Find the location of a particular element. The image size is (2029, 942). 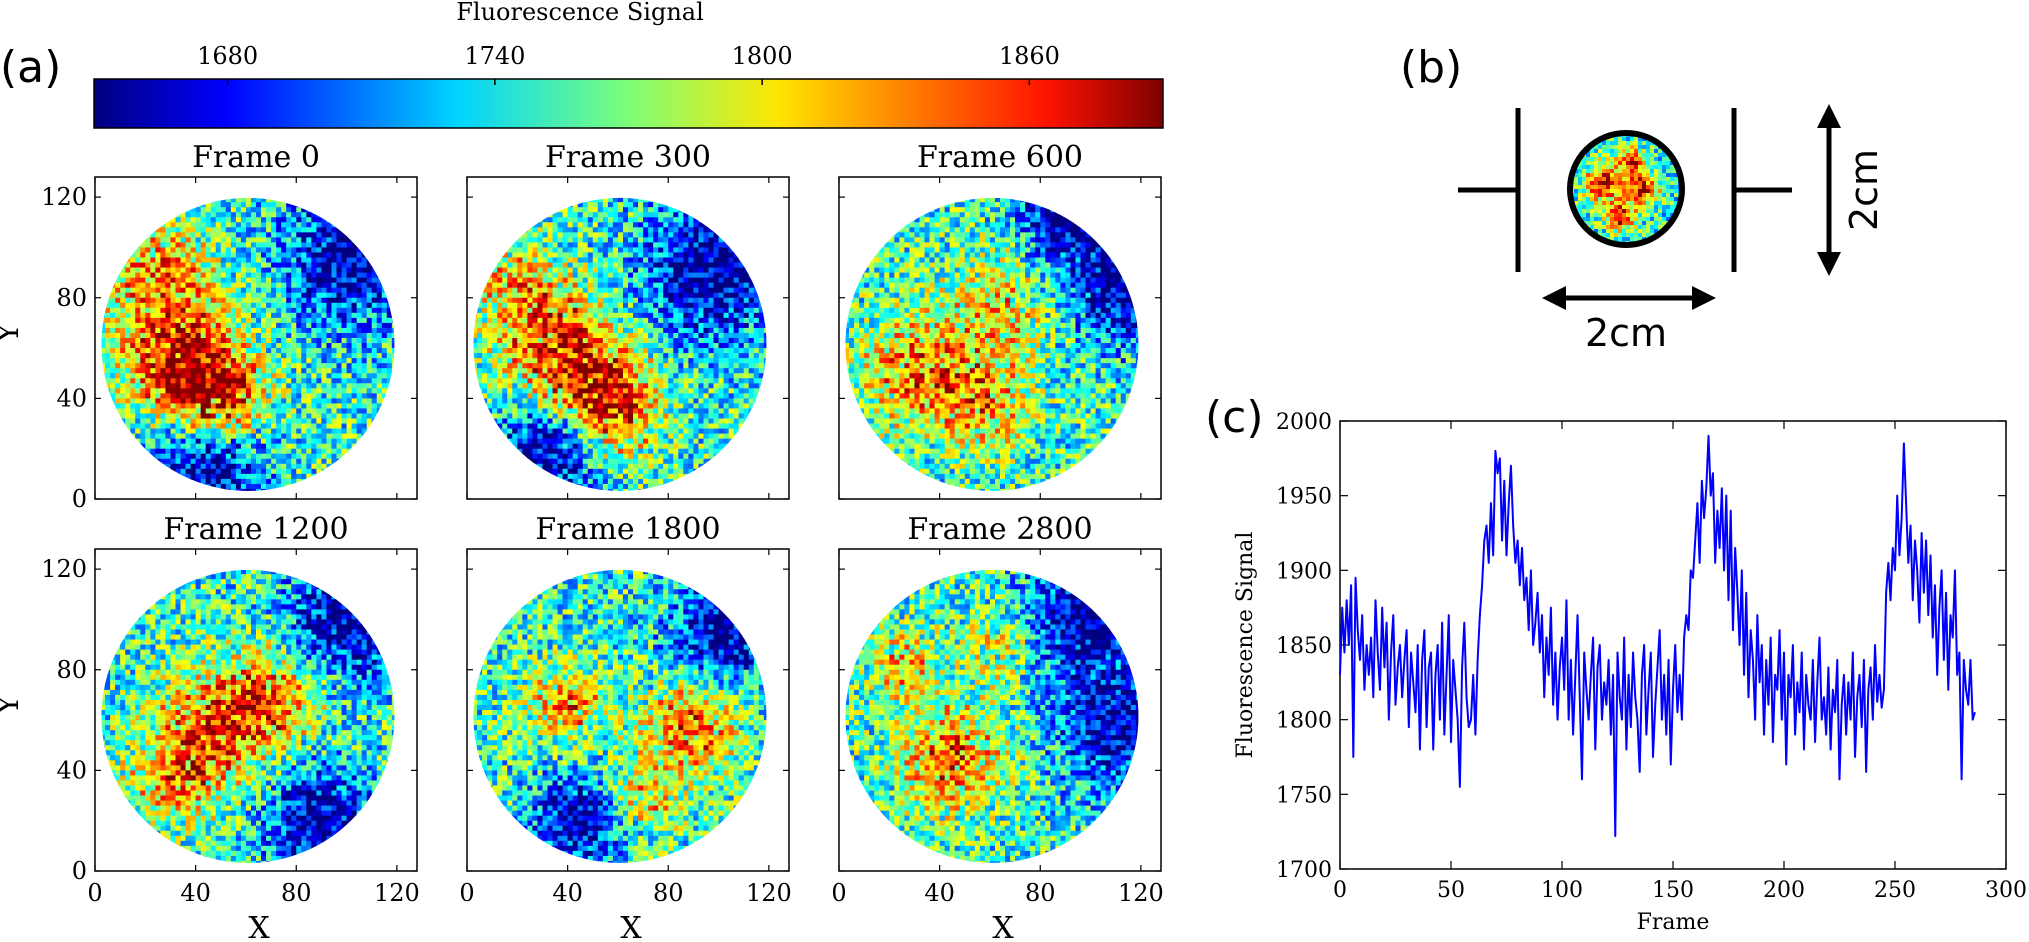

x-tick-label: 150 is located at coordinates (1673, 890).